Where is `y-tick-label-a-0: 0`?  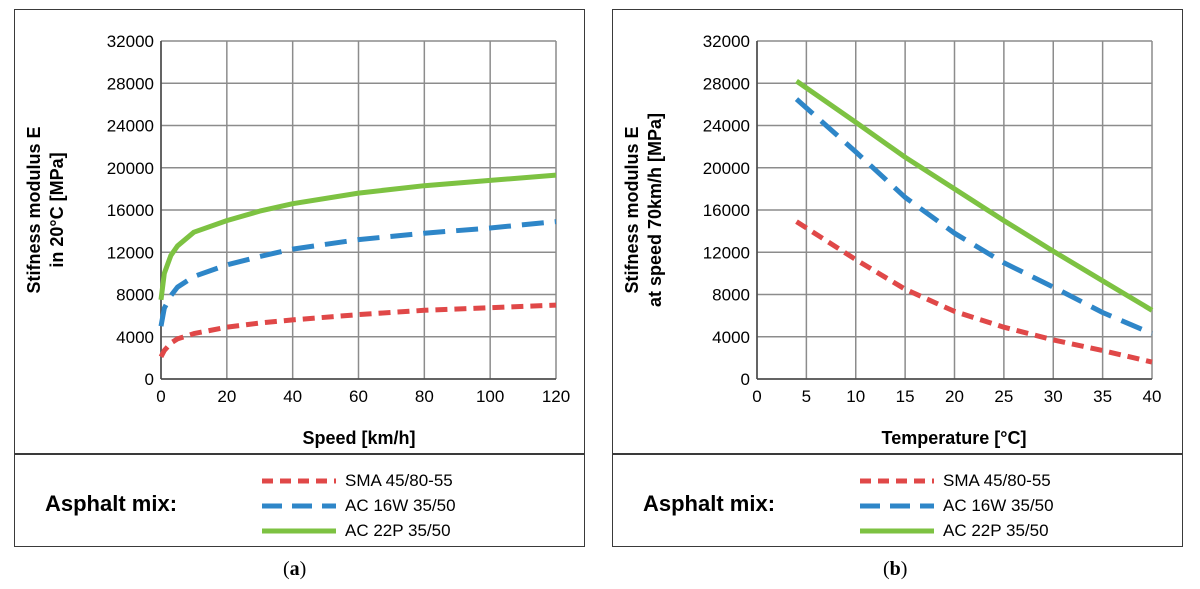
y-tick-label-a-0: 0 is located at coordinates (149, 379).